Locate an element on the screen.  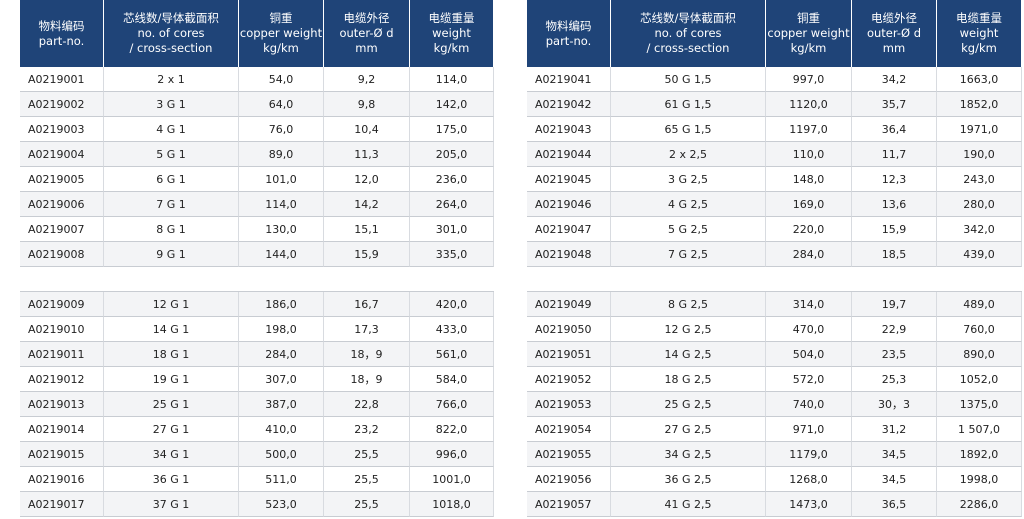
table-cell: 387,0 is located at coordinates (281, 404).